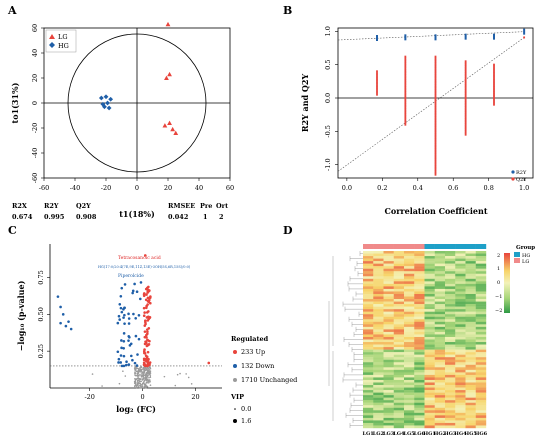 The image size is (550, 441). Describe the element at coordinates (168, 24) in the screenshot. I see `lg-point` at that location.